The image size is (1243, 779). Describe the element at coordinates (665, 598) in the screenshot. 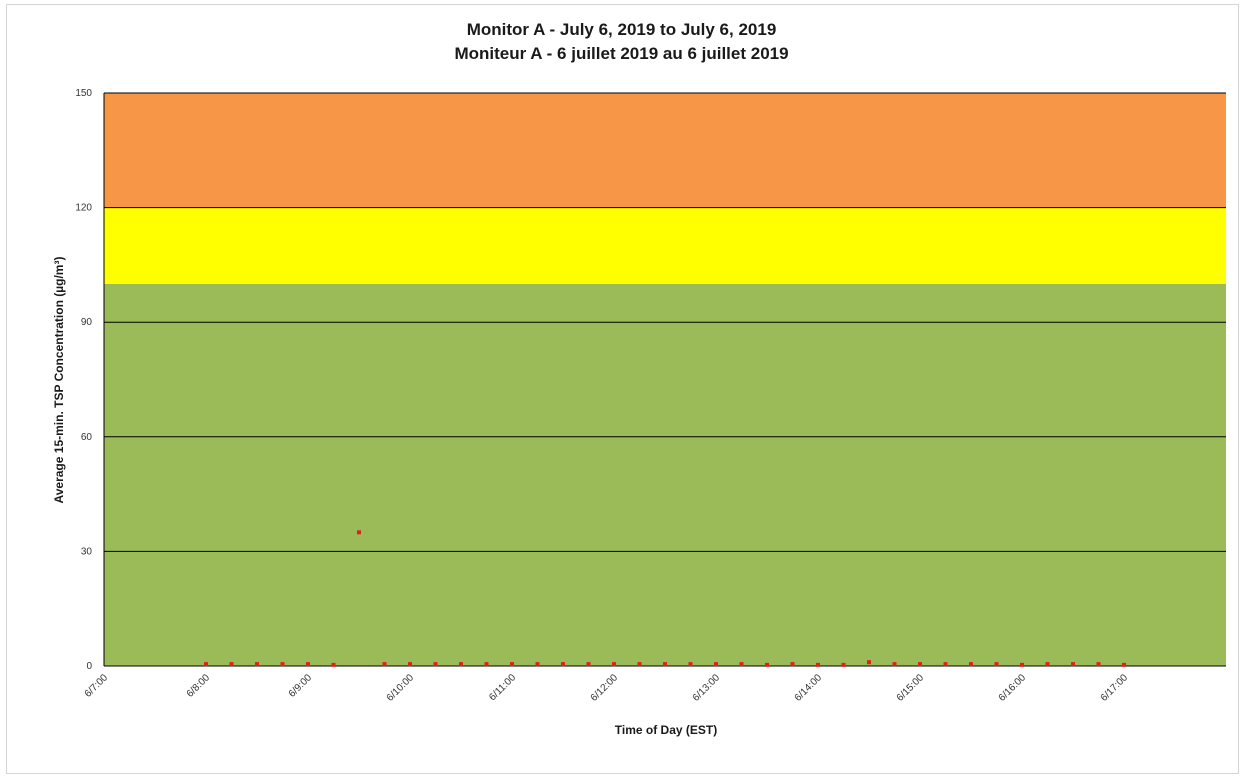

I see `data-points` at that location.